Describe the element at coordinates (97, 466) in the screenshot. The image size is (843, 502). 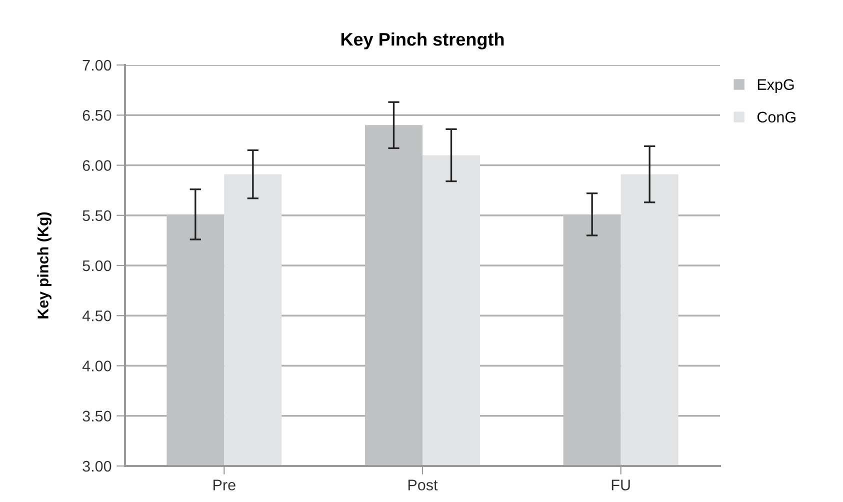
I see `y-tick-label: 3.00` at that location.